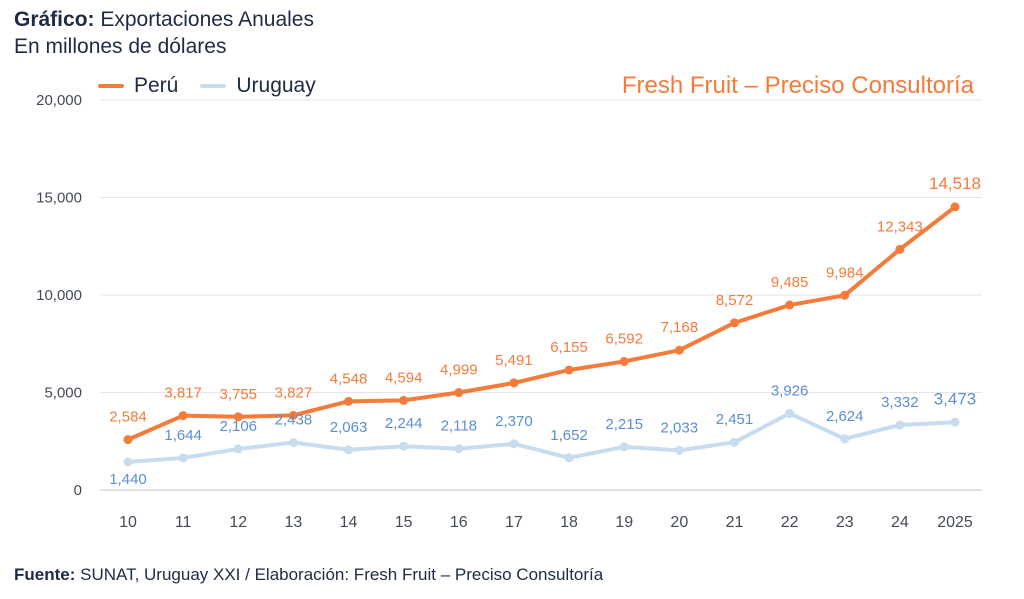  Describe the element at coordinates (183, 393) in the screenshot. I see `data-label-peru: 3,817` at that location.